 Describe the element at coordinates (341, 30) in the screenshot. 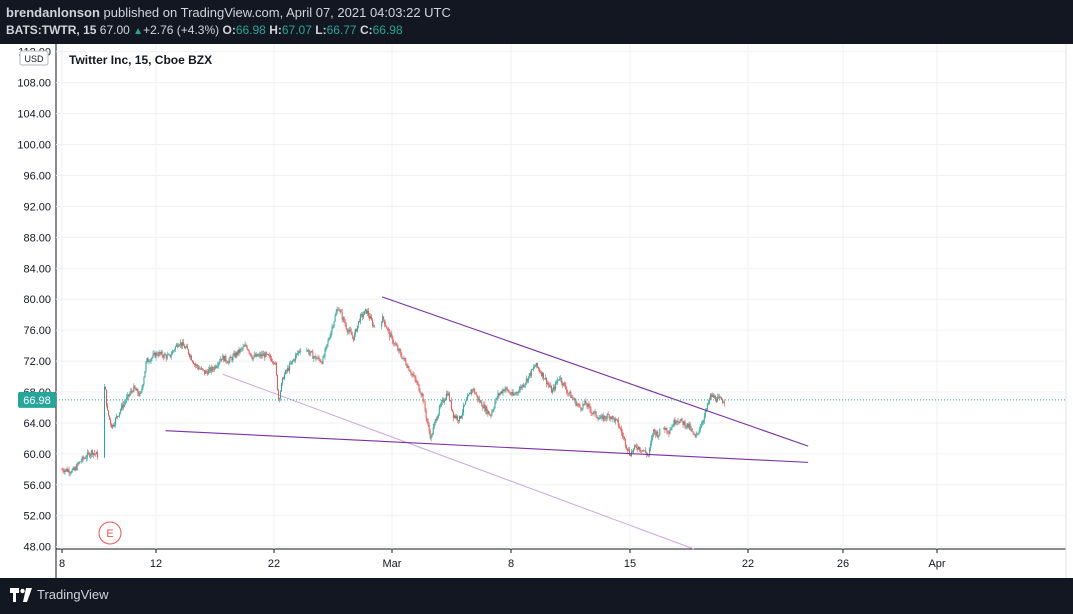

I see `low-value: 66.77` at that location.